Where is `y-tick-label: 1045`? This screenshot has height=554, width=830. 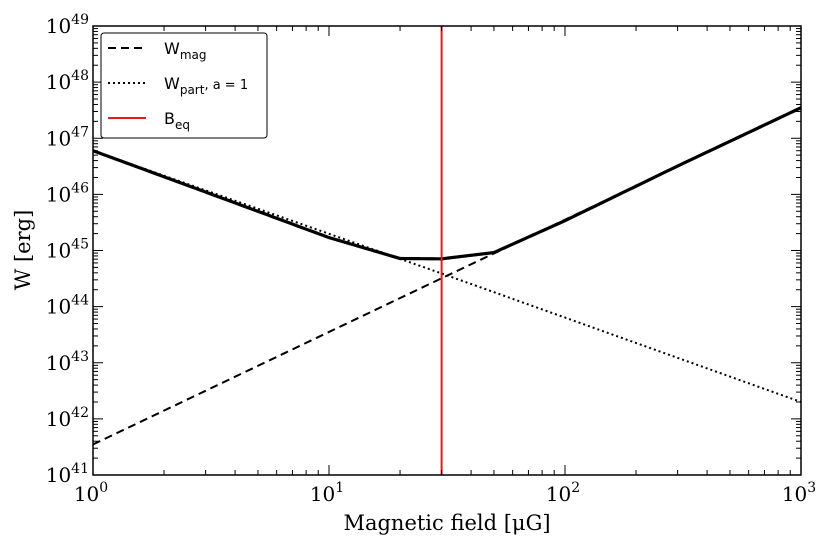 y-tick-label: 1045 is located at coordinates (67, 250).